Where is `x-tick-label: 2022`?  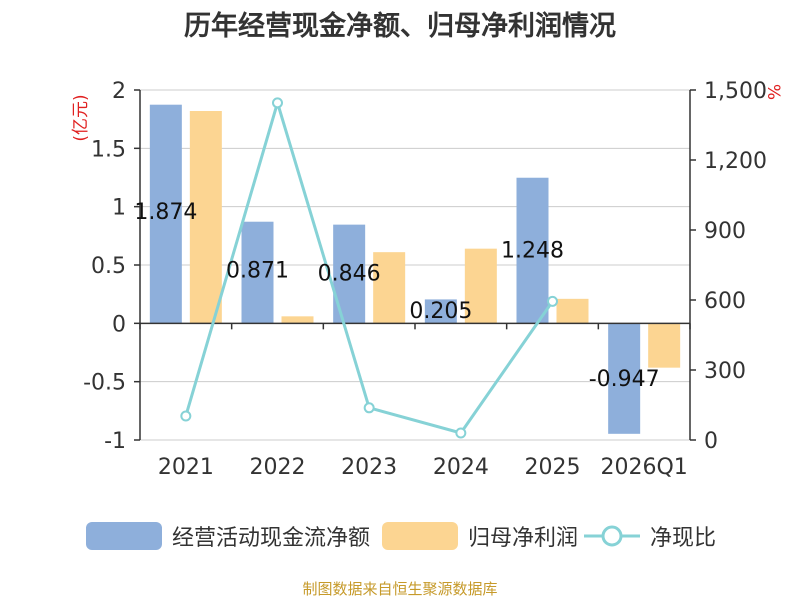
x-tick-label: 2022 is located at coordinates (278, 467).